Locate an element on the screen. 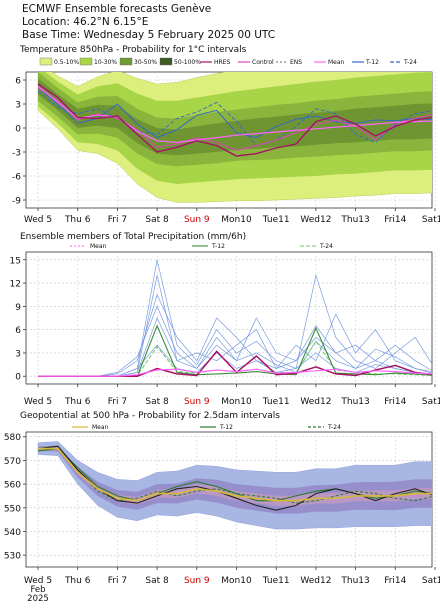 The width and height of the screenshot is (440, 605). legend-label: 30-50% is located at coordinates (145, 62).